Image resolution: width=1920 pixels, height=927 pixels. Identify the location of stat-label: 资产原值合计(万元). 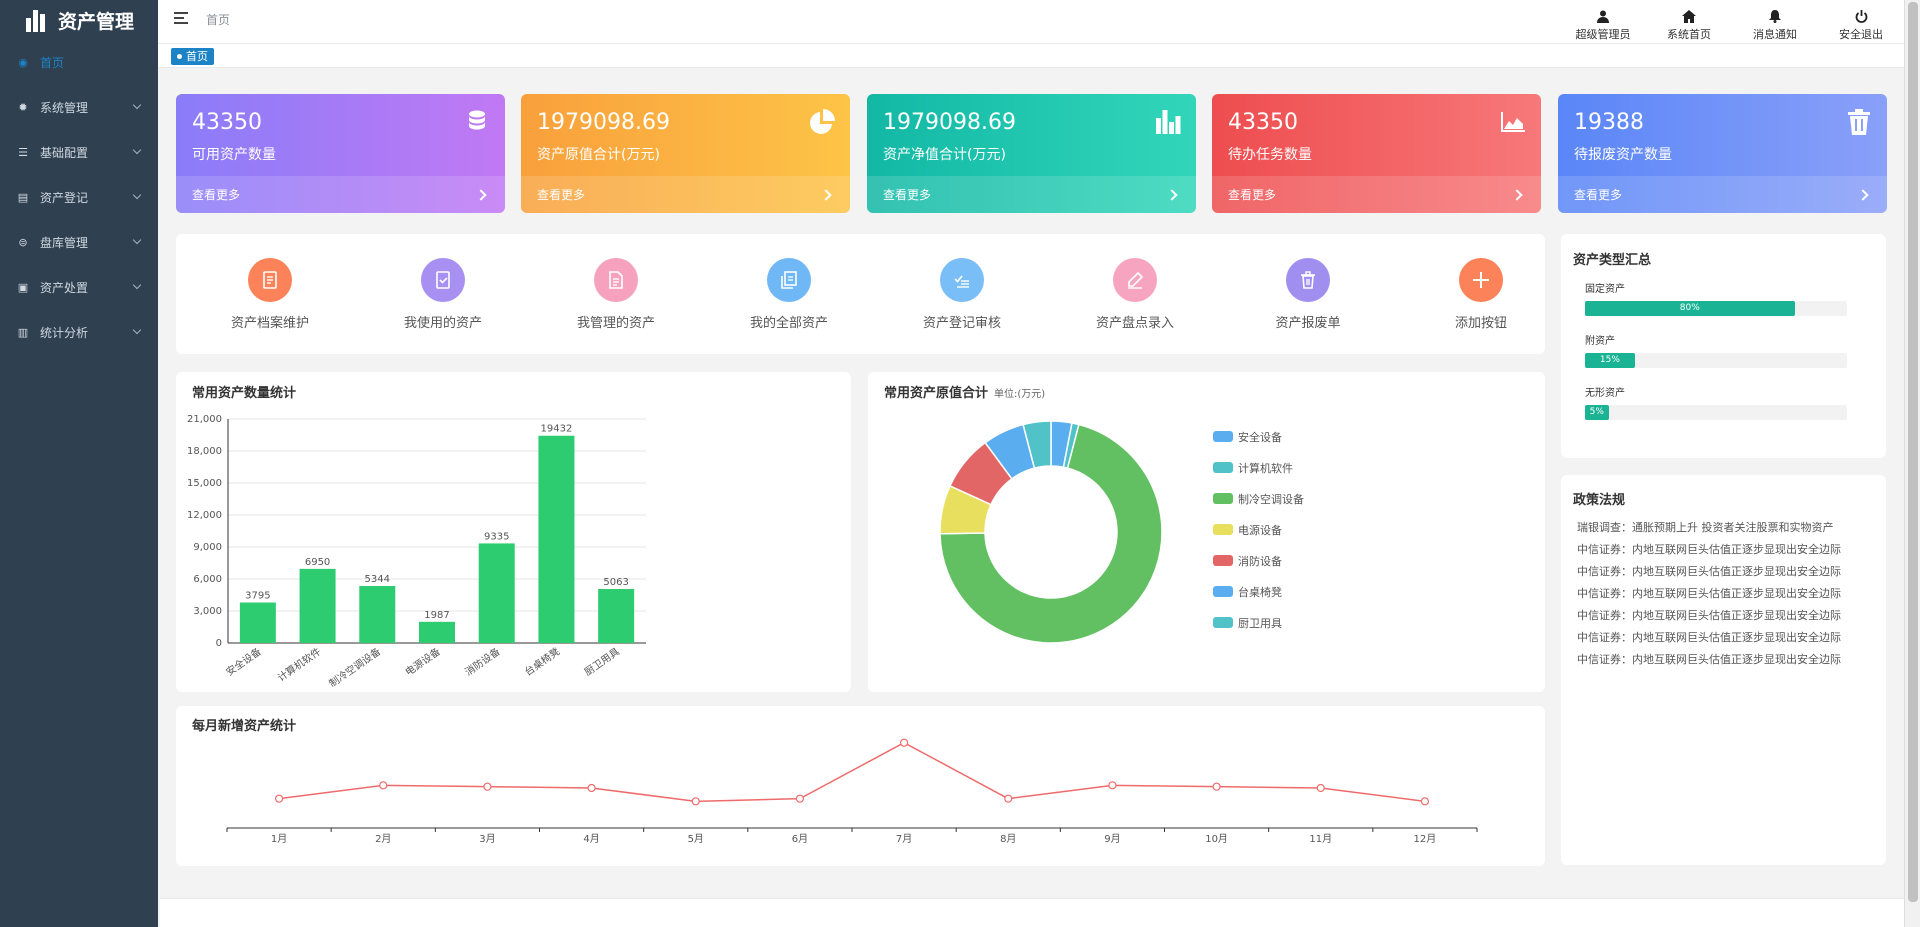
(598, 155).